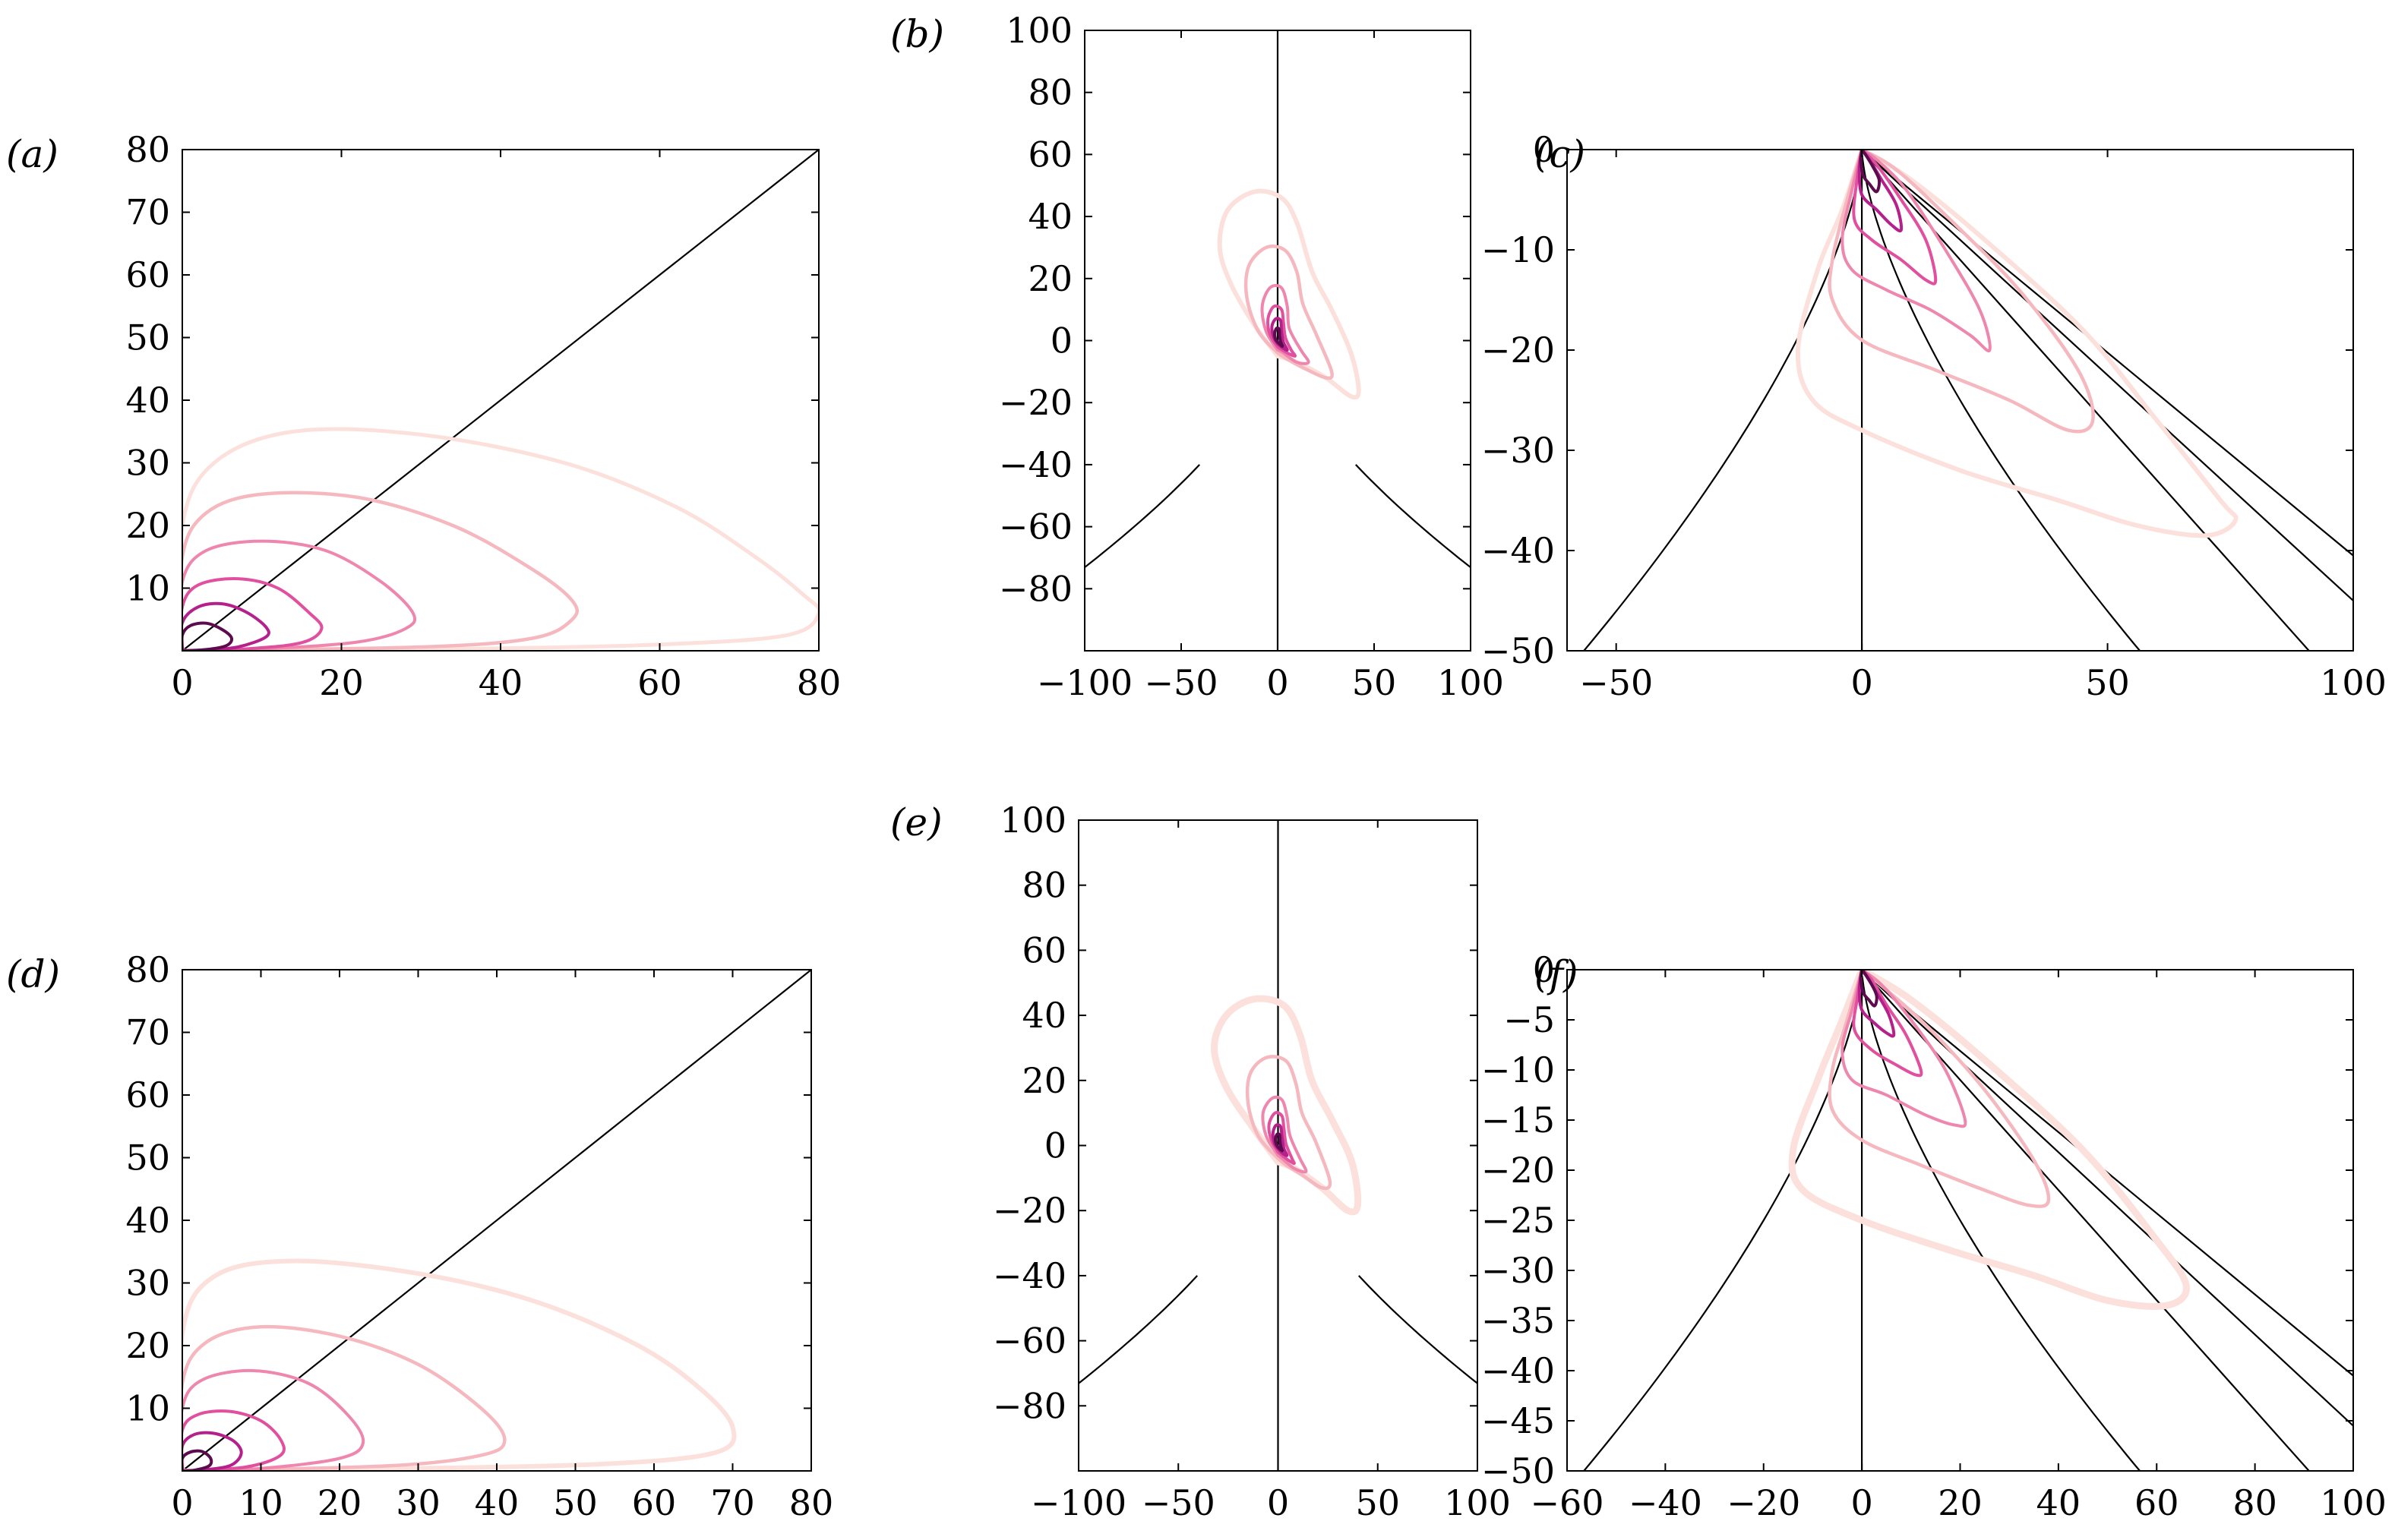 Image resolution: width=2395 pixels, height=1540 pixels. What do you see at coordinates (496, 1220) in the screenshot?
I see `reference-line-diagonal` at bounding box center [496, 1220].